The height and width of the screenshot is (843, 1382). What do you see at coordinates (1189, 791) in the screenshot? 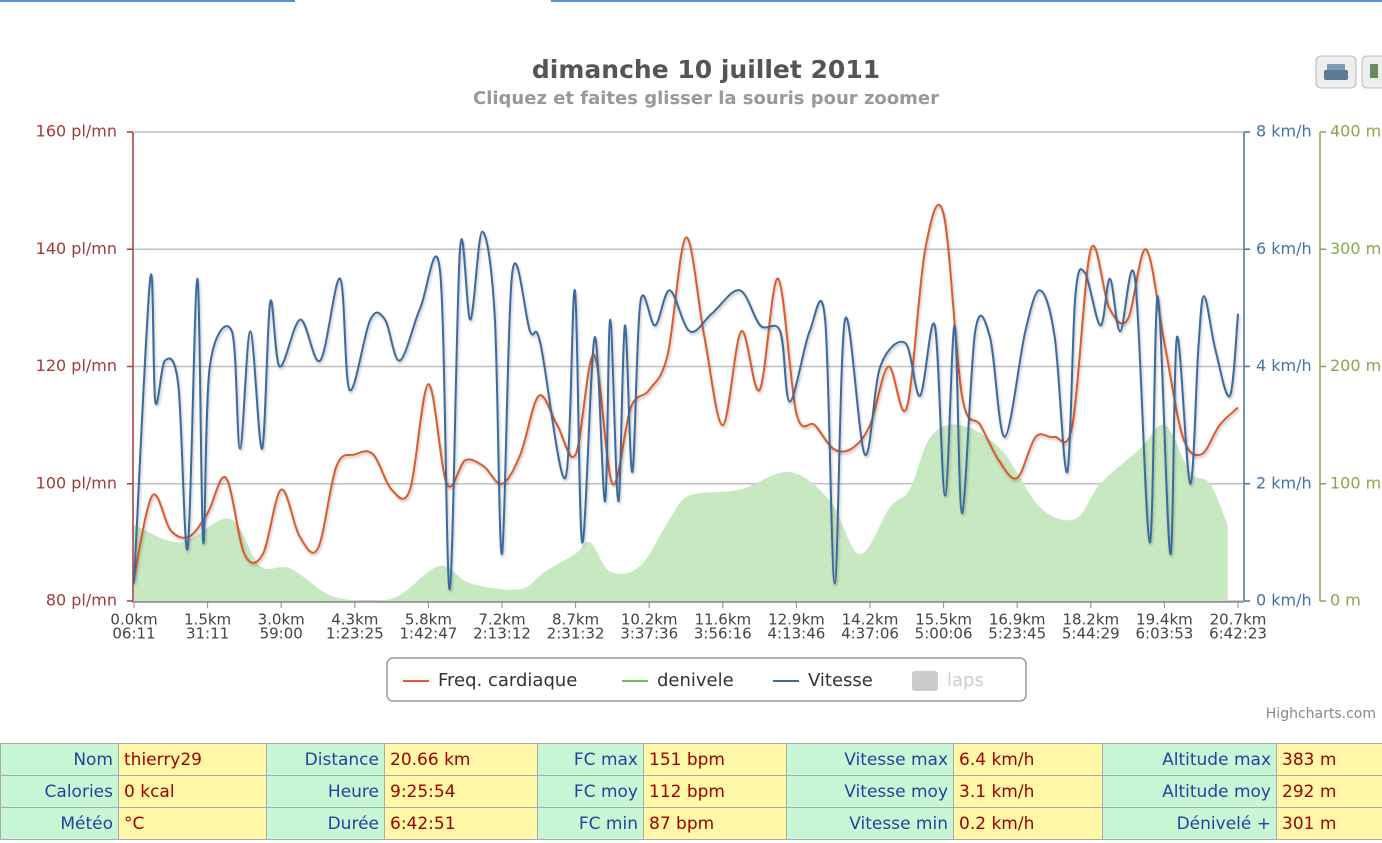
I see `stat-label: Altitude moy` at bounding box center [1189, 791].